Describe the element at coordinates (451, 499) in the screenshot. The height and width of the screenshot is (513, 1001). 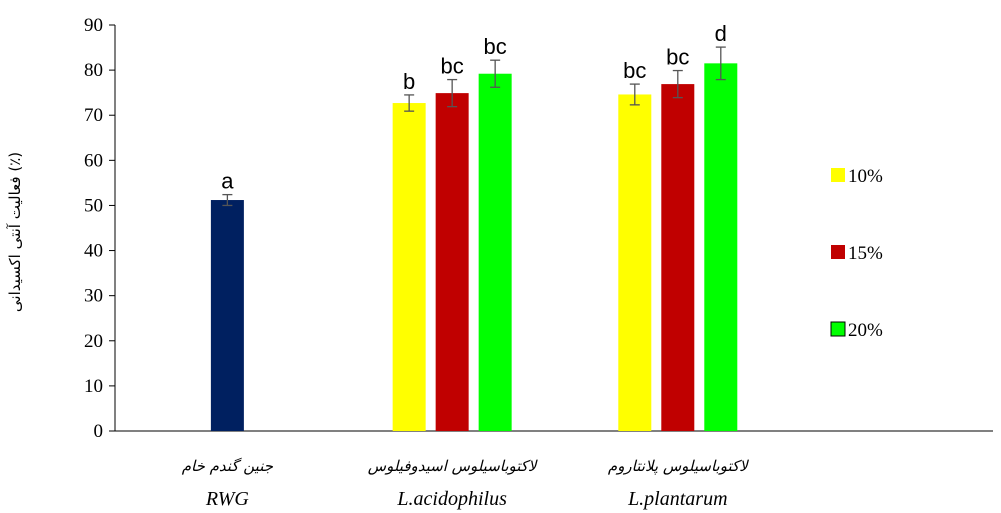
I see `category-label-en: L.acidophilus` at that location.